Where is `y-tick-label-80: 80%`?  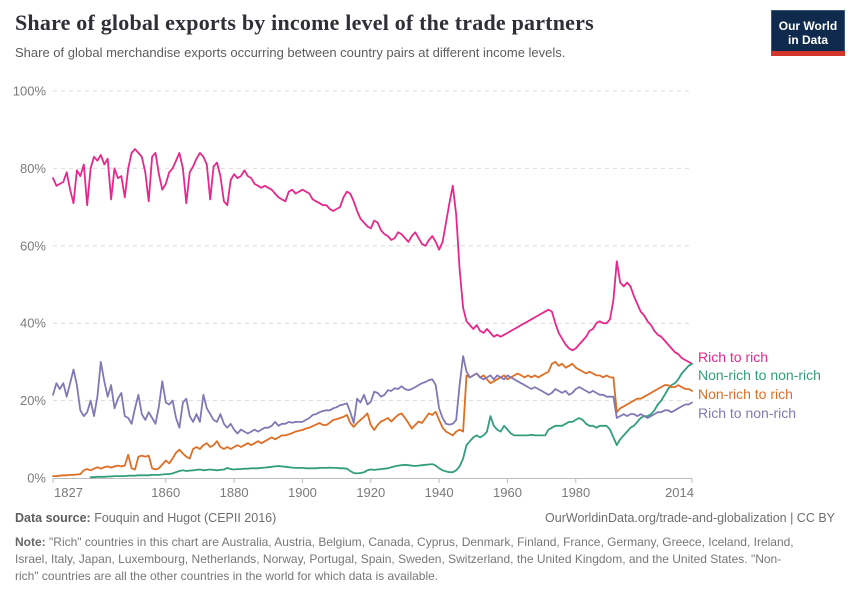 y-tick-label-80: 80% is located at coordinates (33, 168).